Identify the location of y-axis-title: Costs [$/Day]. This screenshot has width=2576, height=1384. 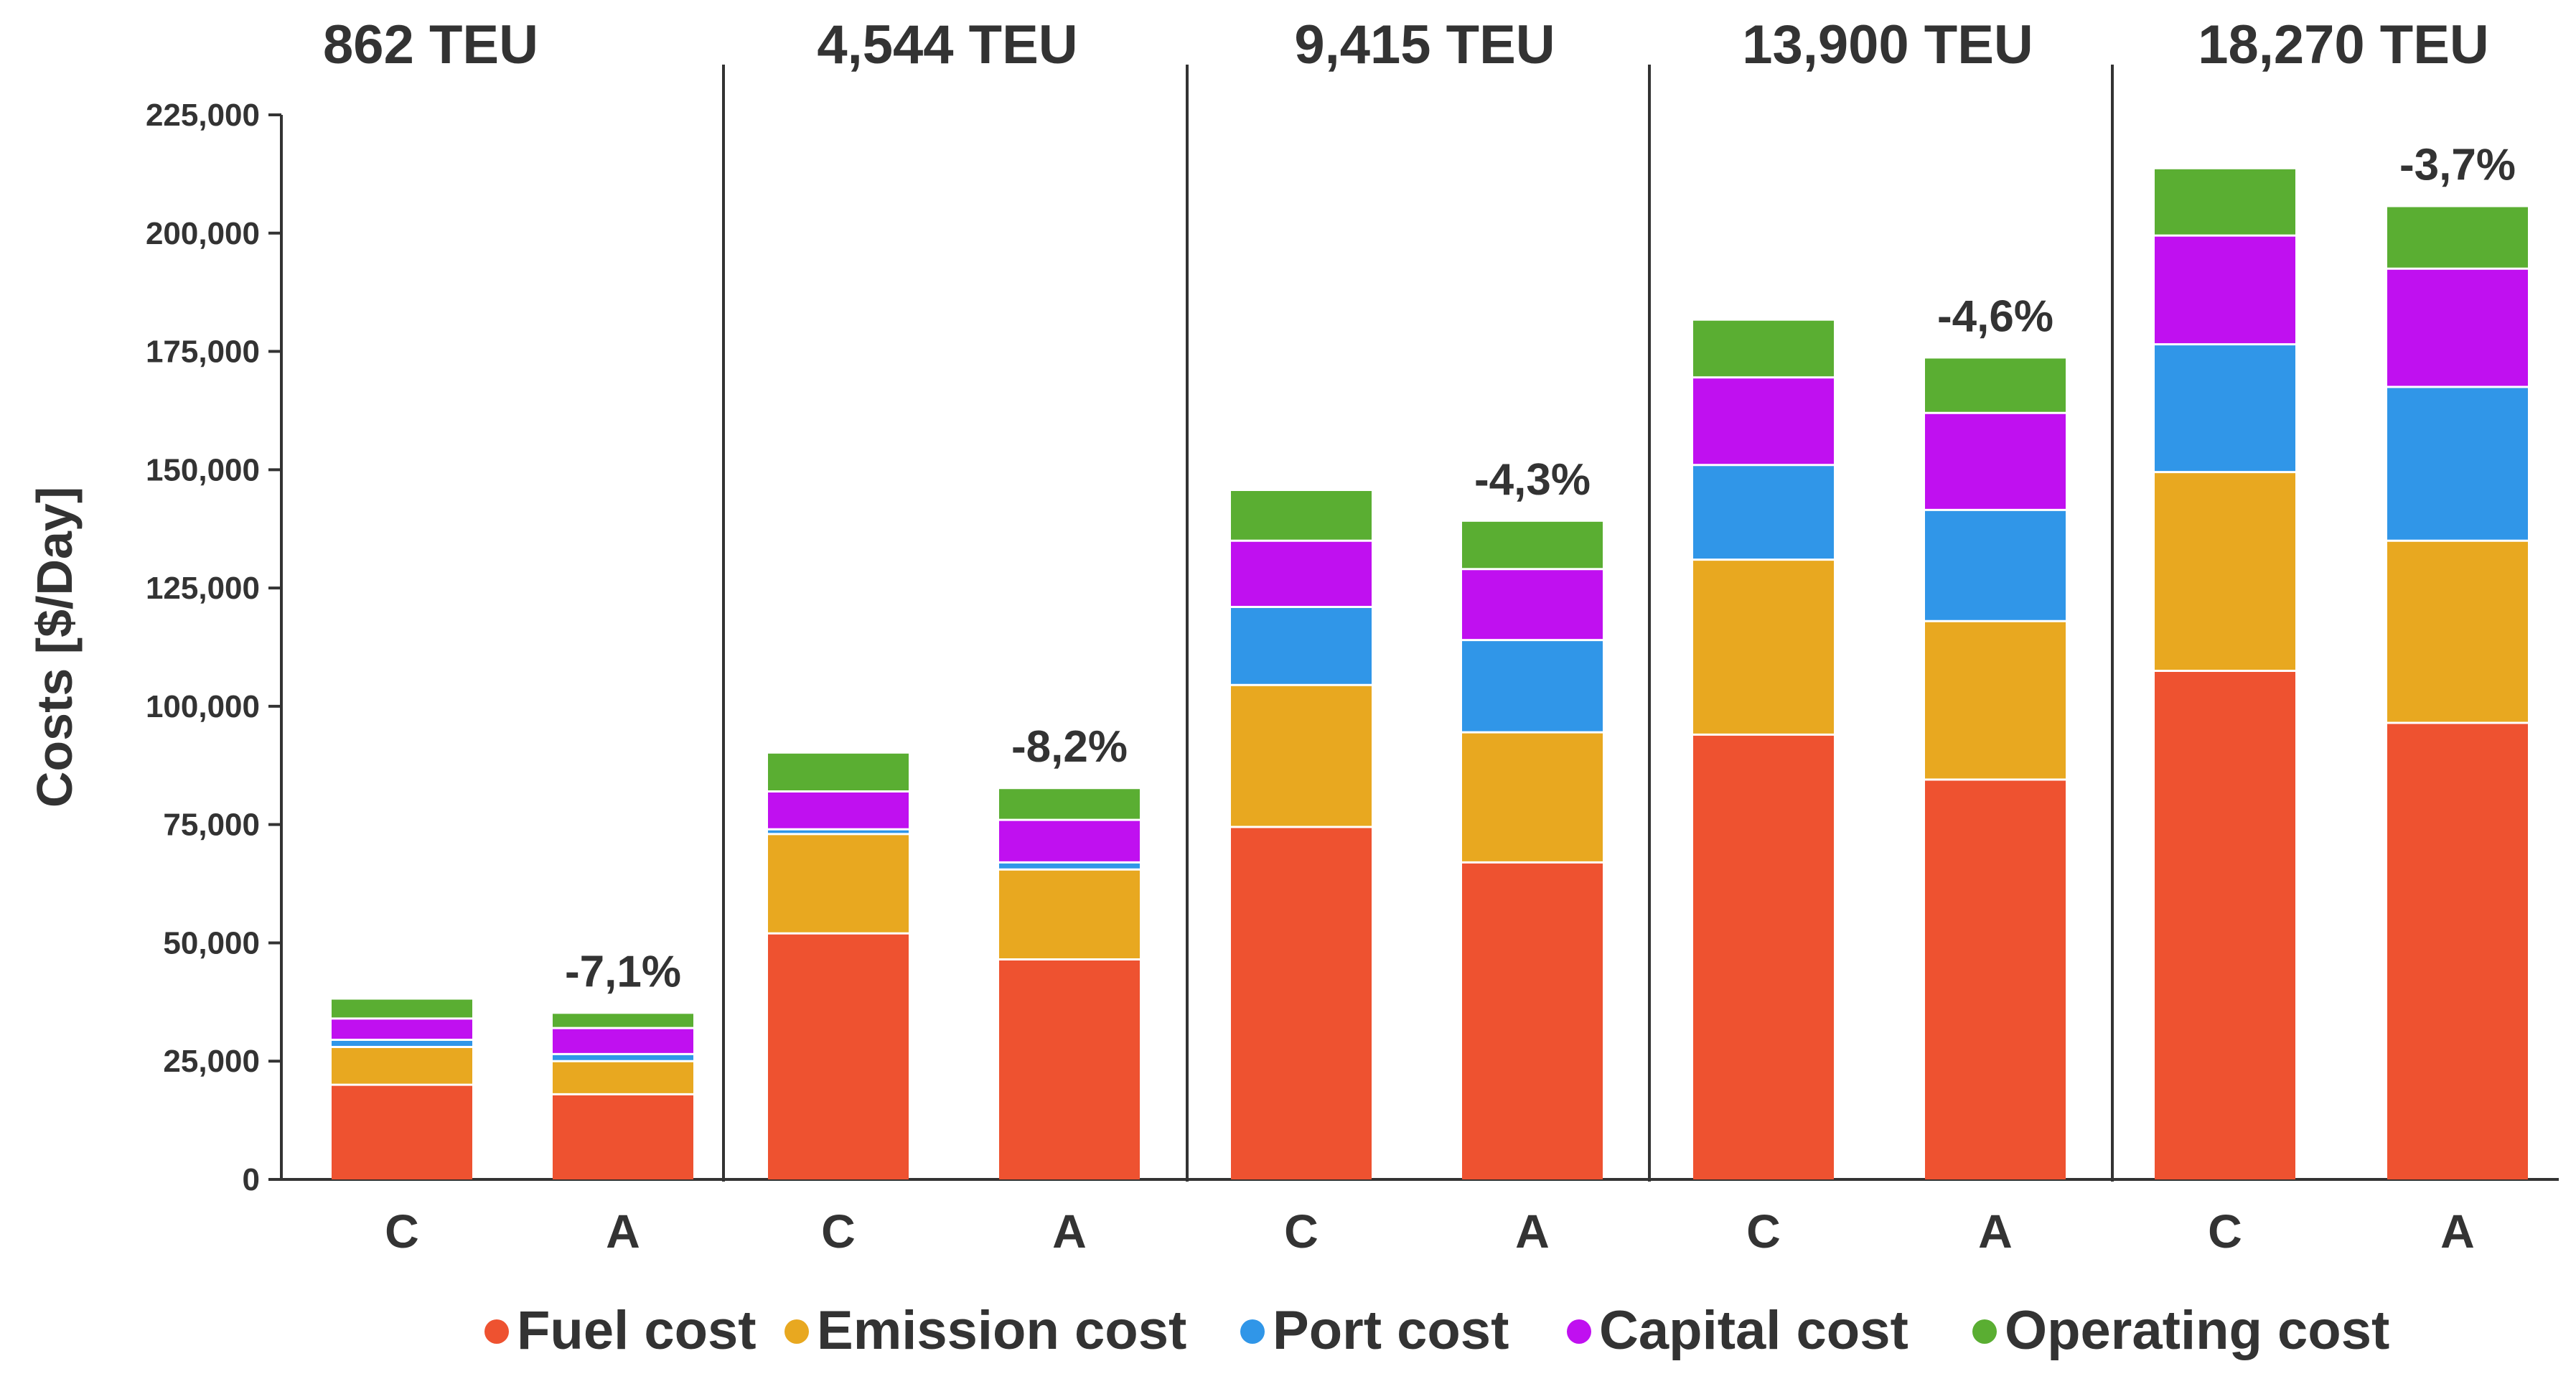
(55, 647).